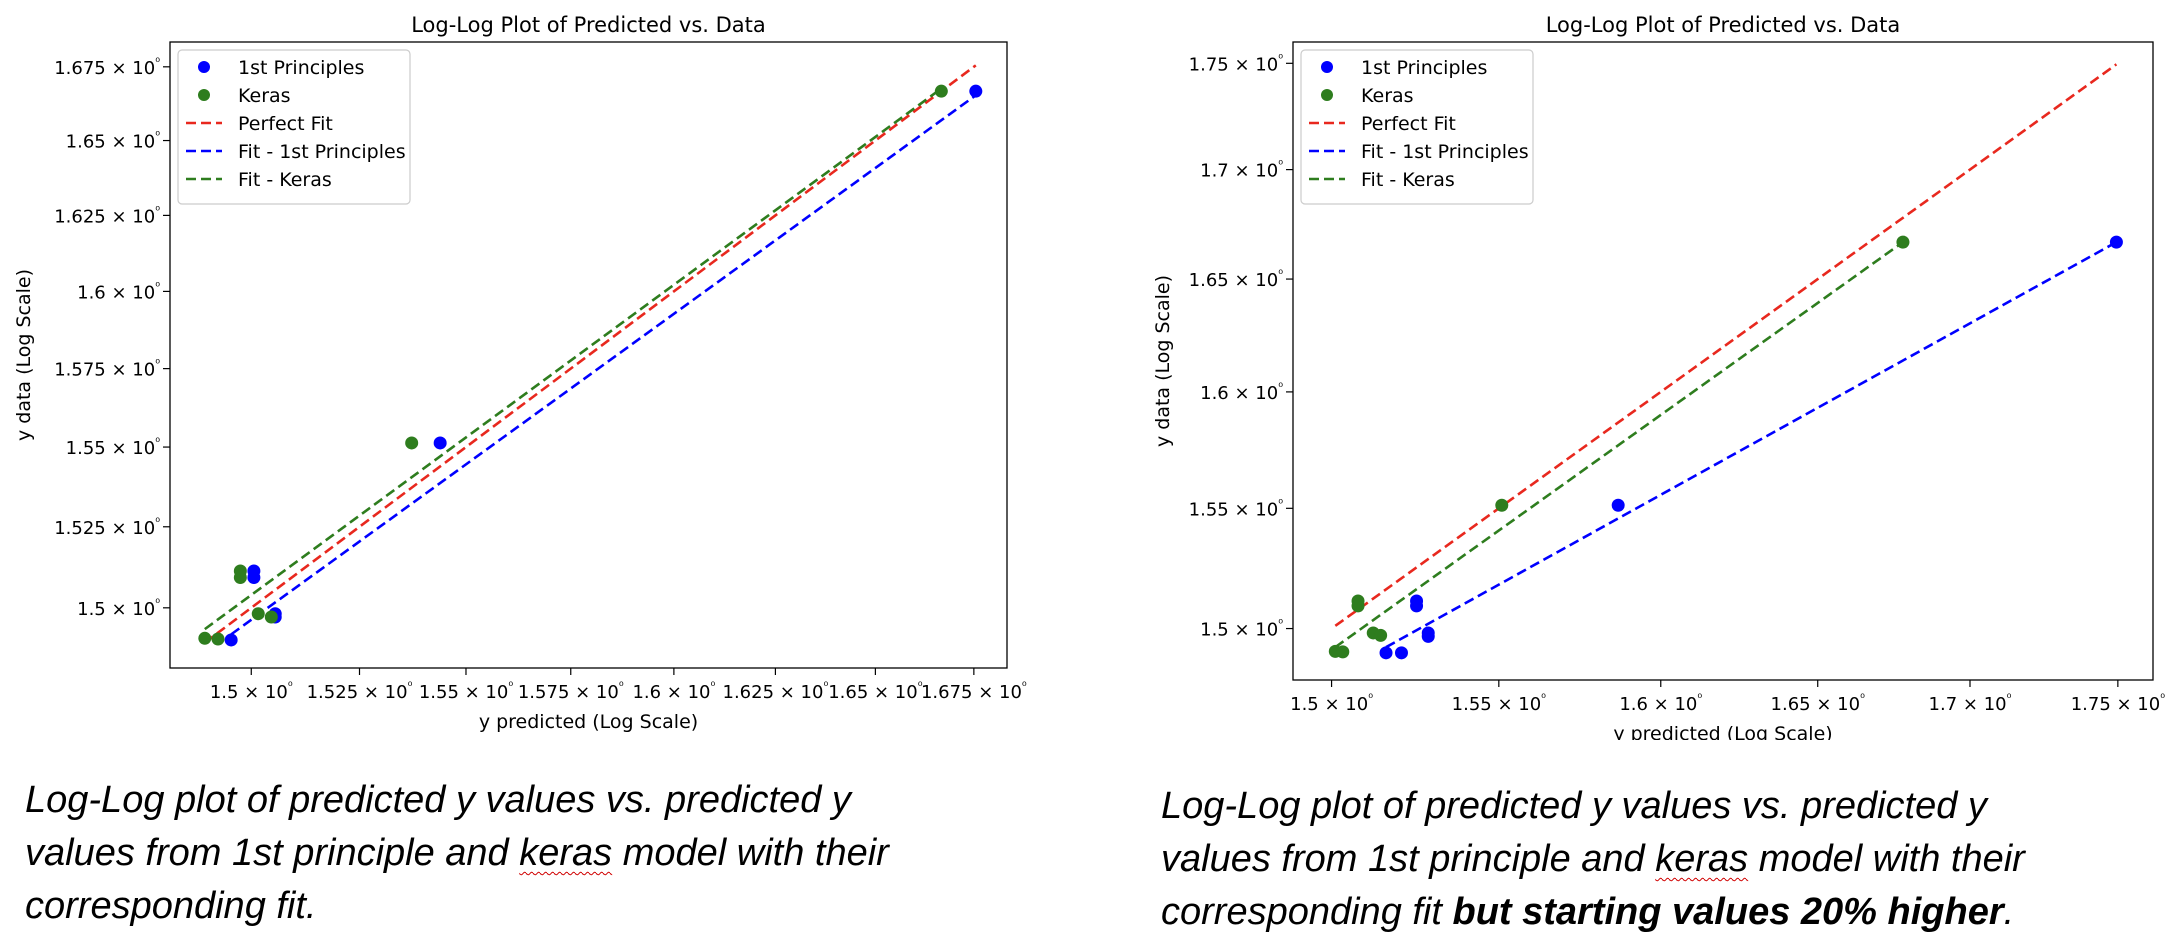 This screenshot has height=950, width=2174. I want to click on caption-right-line-2-end: model with their, so click(1886, 859).